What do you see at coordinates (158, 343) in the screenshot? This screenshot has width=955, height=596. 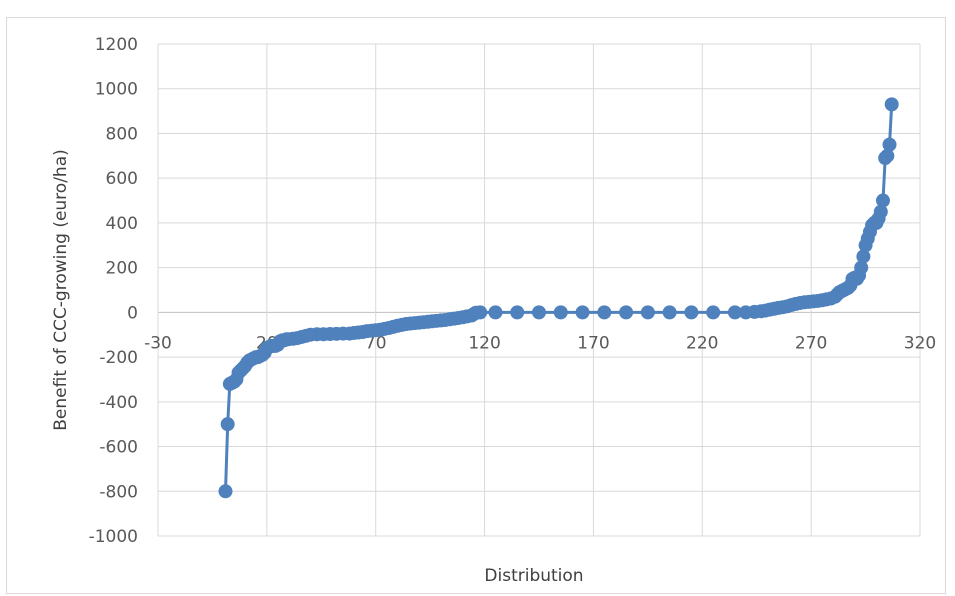 I see `x-tick-label: -30` at bounding box center [158, 343].